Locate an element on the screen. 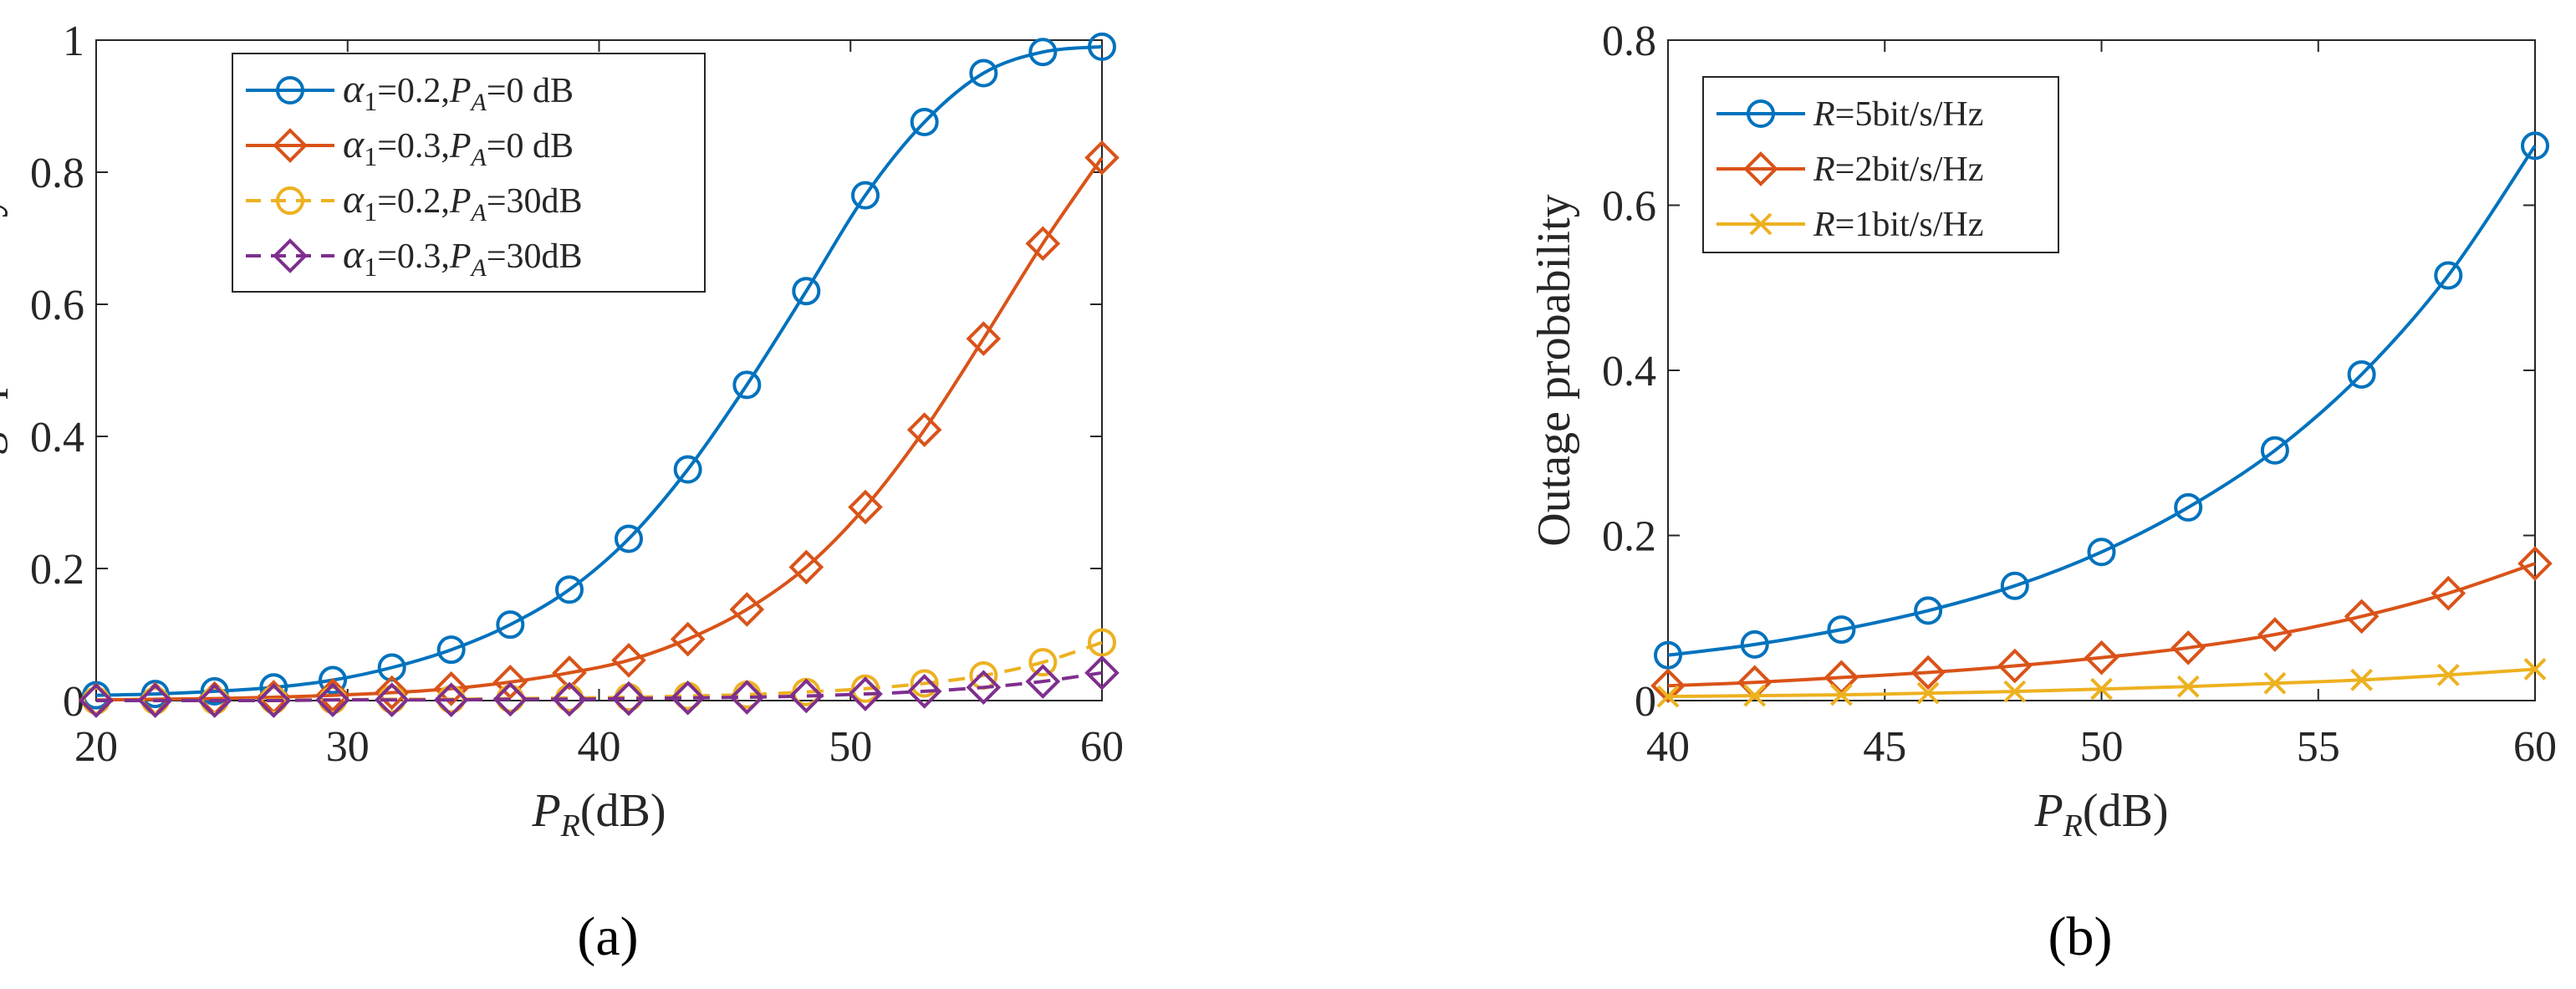 Image resolution: width=2576 pixels, height=989 pixels. legend-label-b-2: R=2bit/s/Hz is located at coordinates (1898, 169).